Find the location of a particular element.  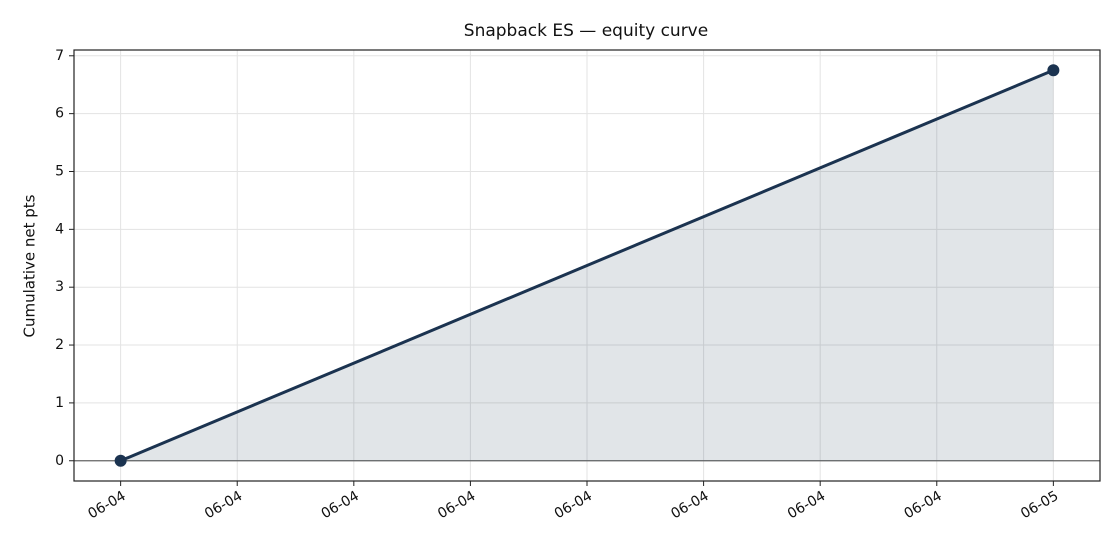

chart-title: Snapback ES — equity curve is located at coordinates (586, 31).